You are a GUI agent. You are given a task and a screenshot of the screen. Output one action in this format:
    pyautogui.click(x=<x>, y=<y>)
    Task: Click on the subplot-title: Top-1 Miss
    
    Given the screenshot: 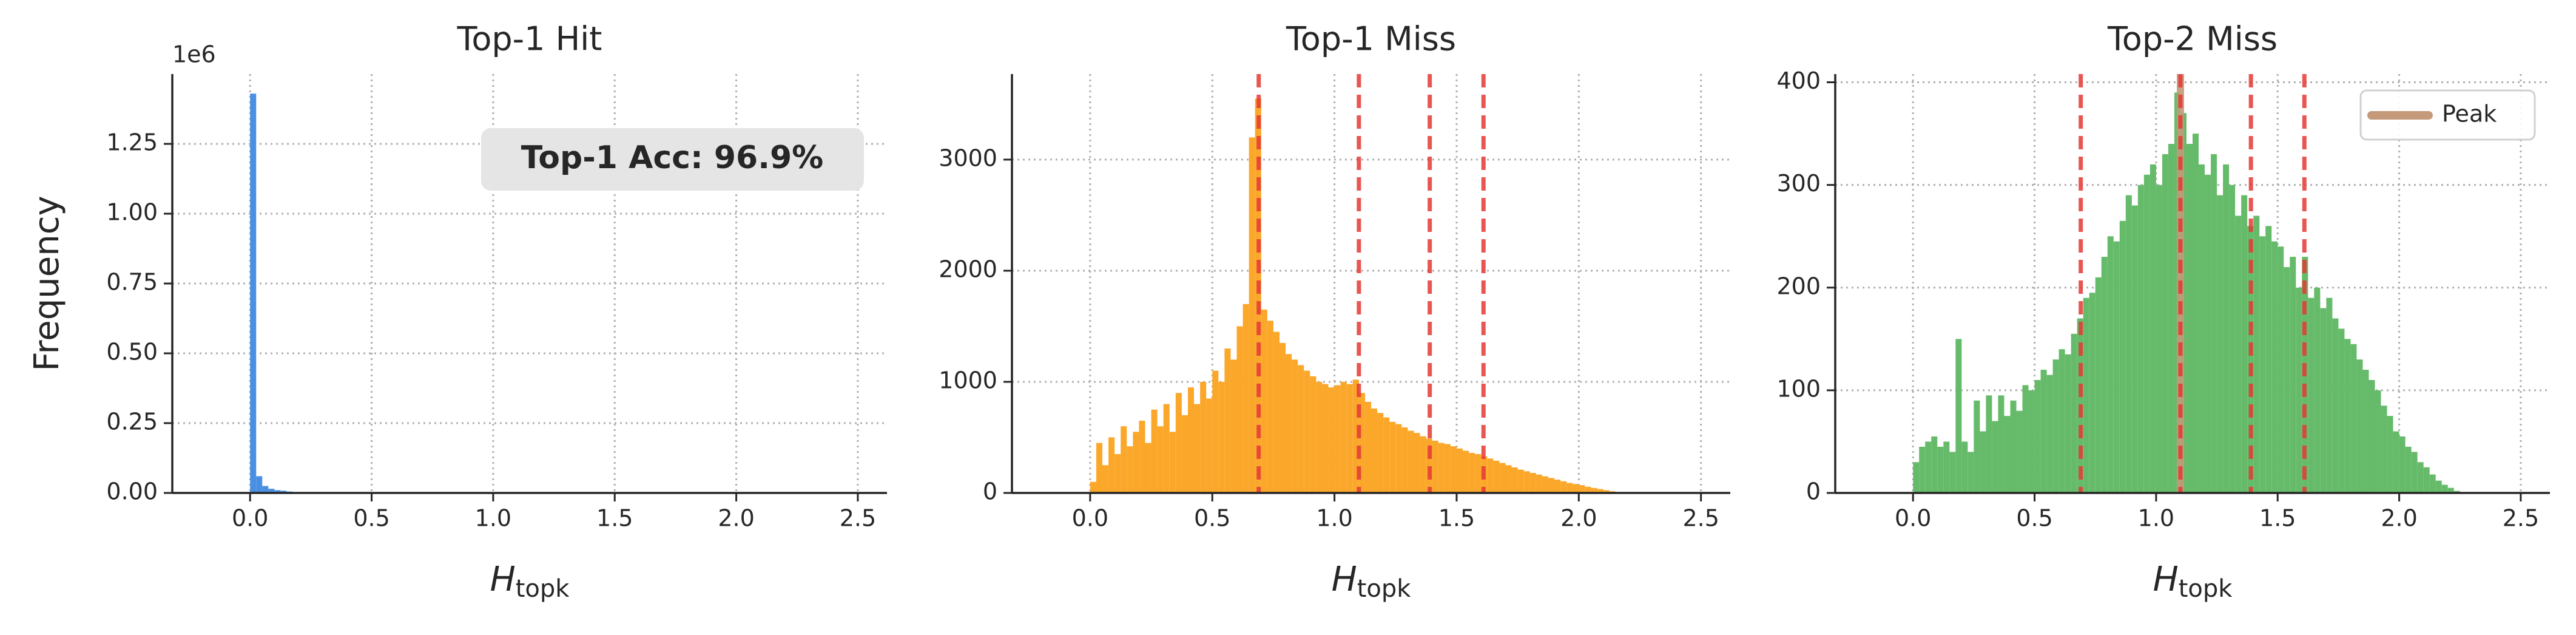 What is the action you would take?
    pyautogui.click(x=1371, y=39)
    